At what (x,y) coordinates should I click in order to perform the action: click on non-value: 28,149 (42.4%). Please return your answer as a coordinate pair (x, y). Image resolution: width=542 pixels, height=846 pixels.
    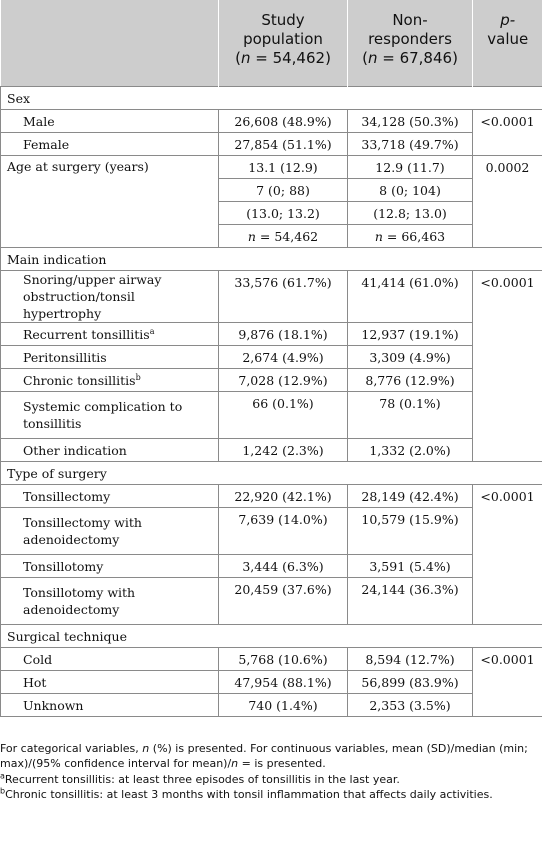
    Looking at the image, I should click on (410, 496).